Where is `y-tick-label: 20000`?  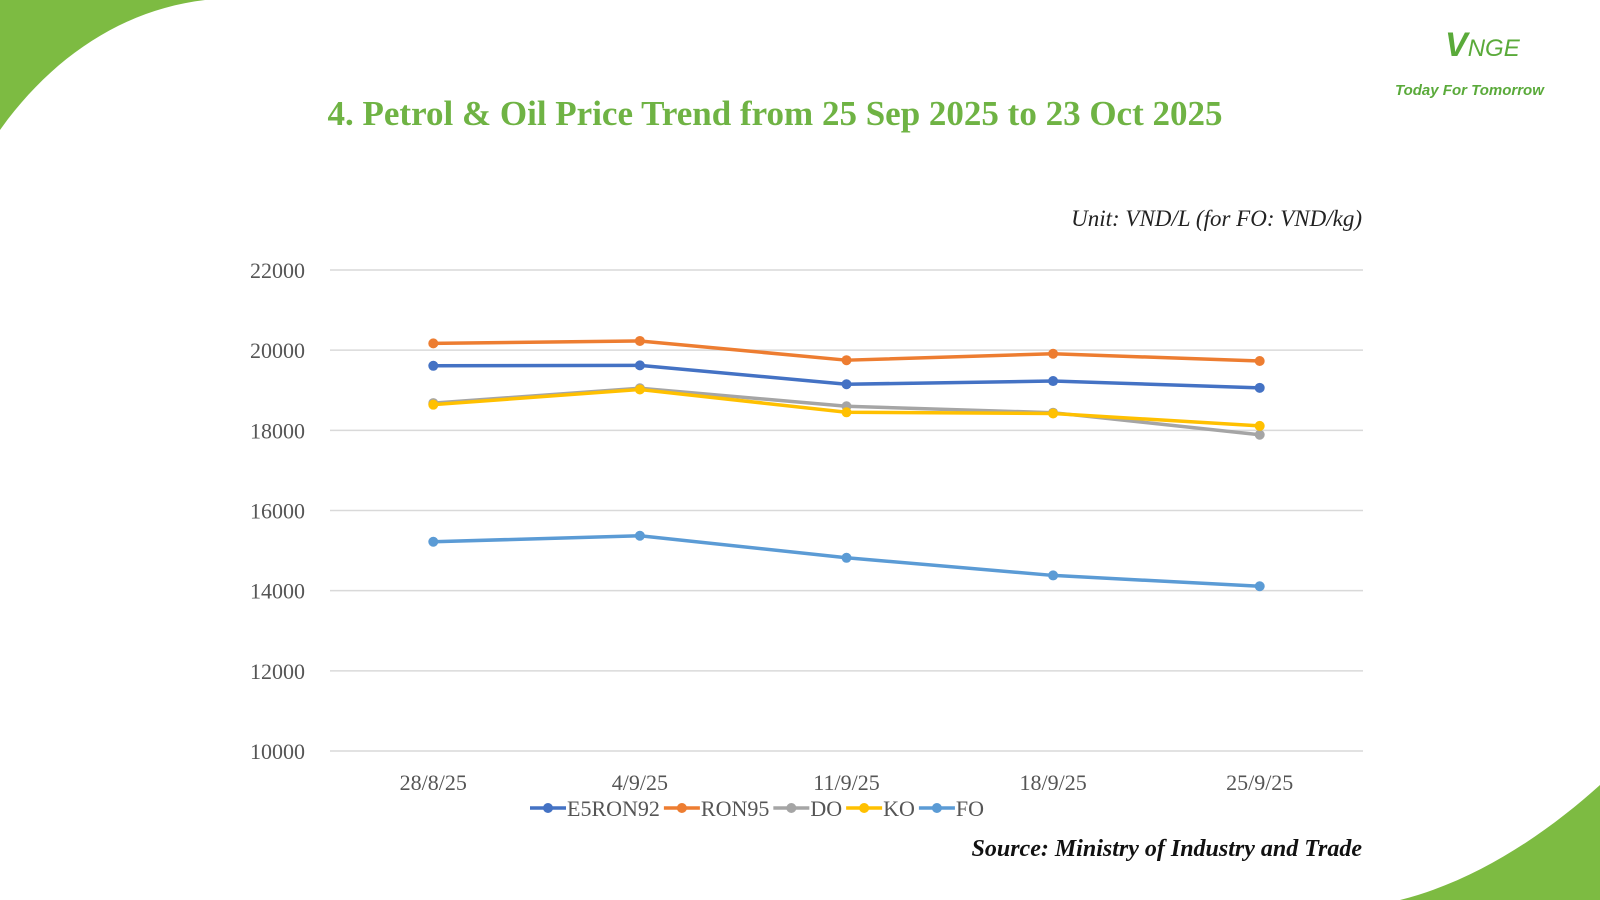
y-tick-label: 20000 is located at coordinates (277, 350).